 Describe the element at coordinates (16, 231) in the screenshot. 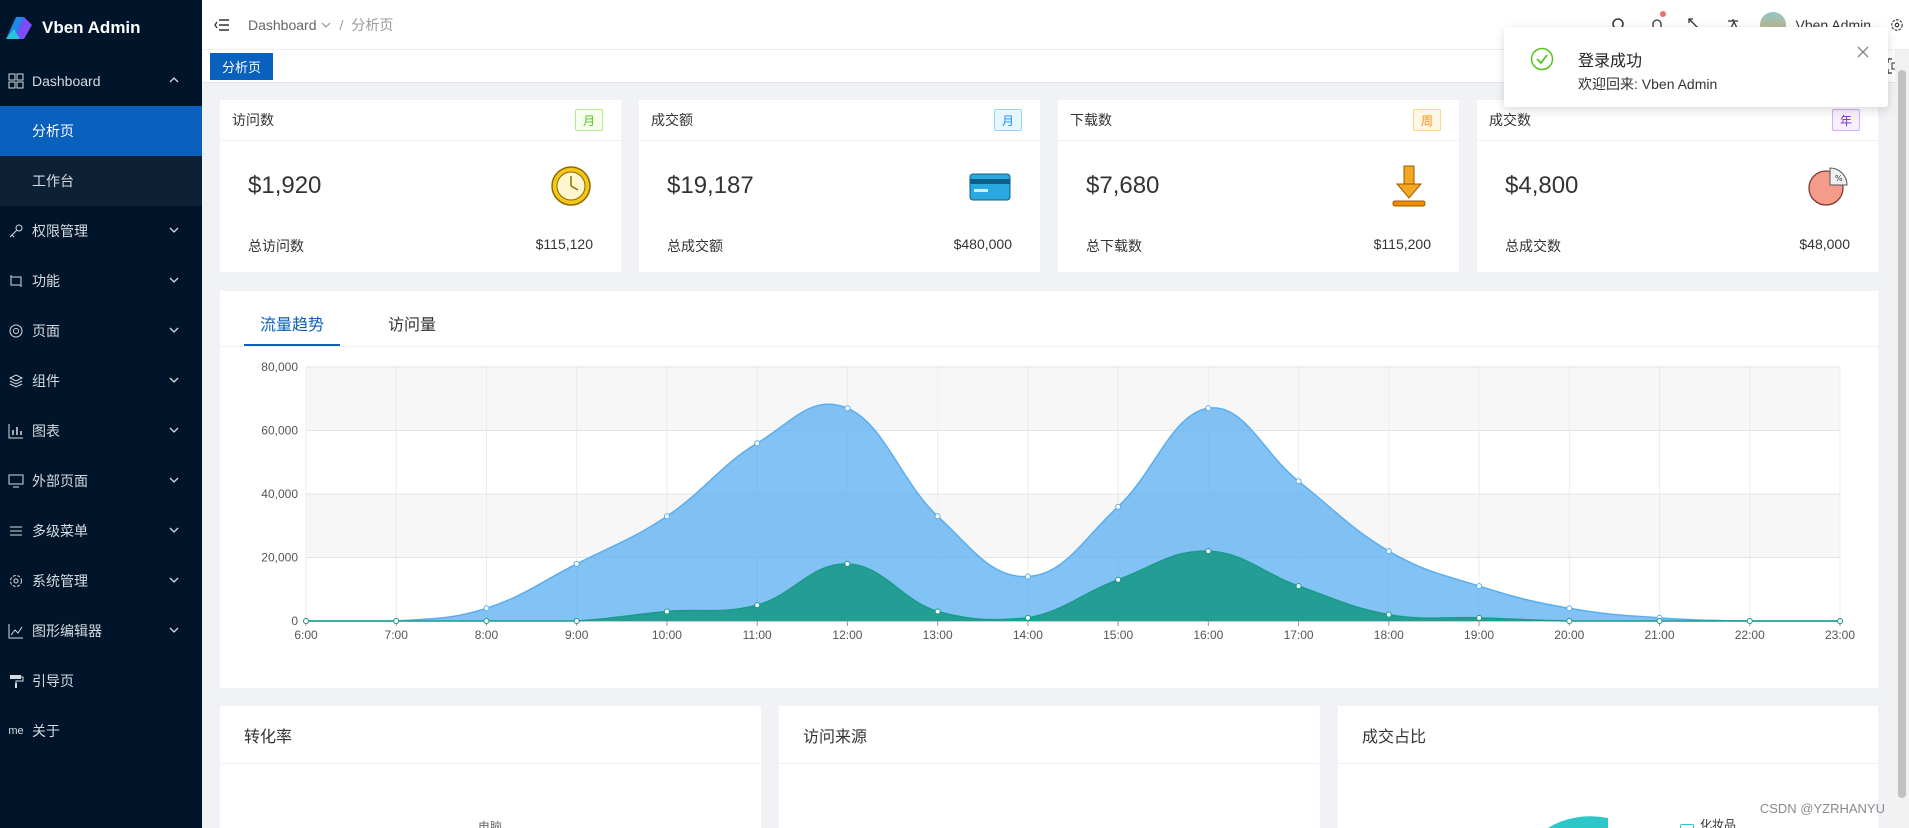

I see `key-icon` at that location.